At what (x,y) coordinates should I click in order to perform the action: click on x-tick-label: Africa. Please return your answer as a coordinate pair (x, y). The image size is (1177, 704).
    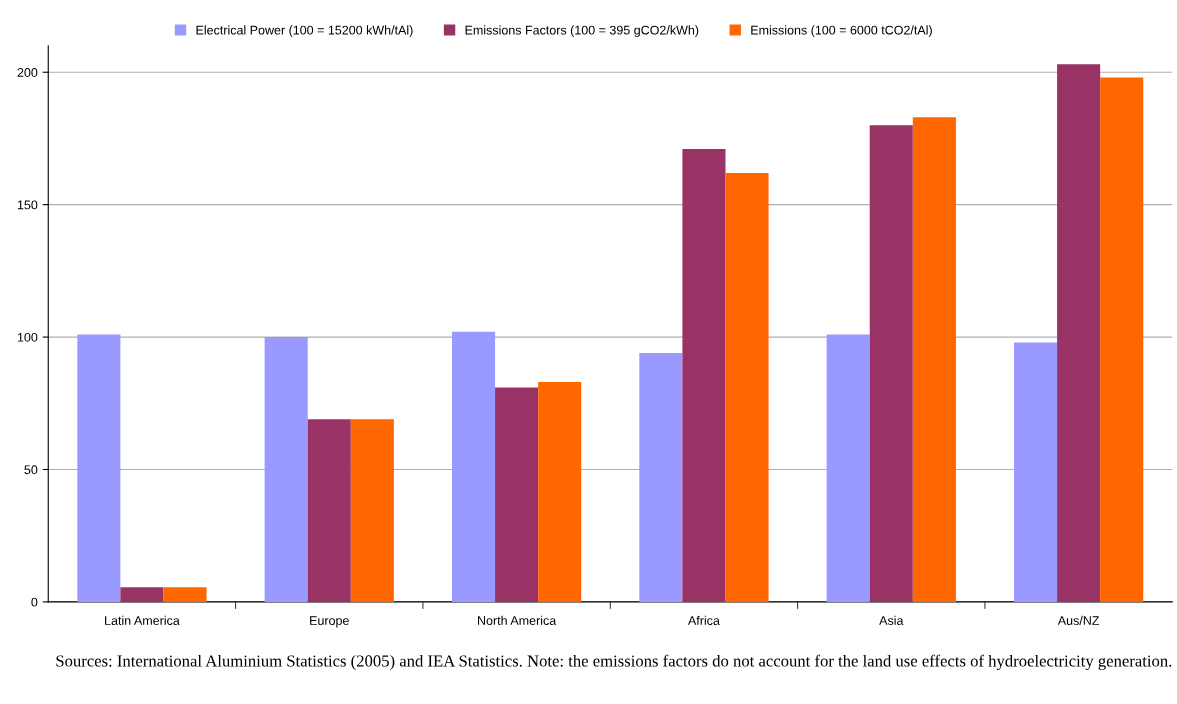
    Looking at the image, I should click on (703, 620).